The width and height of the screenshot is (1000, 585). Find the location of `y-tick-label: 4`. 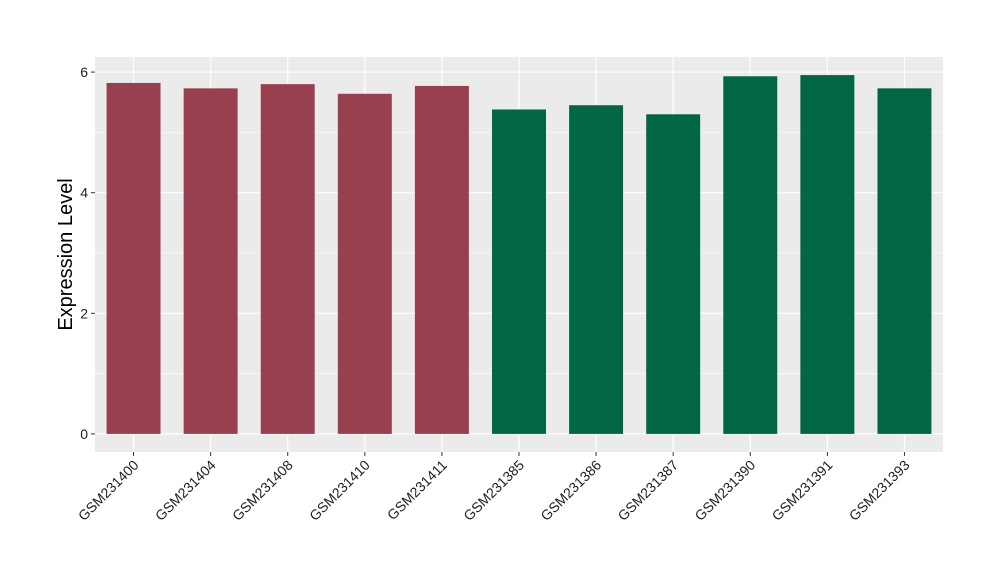

y-tick-label: 4 is located at coordinates (84, 193).